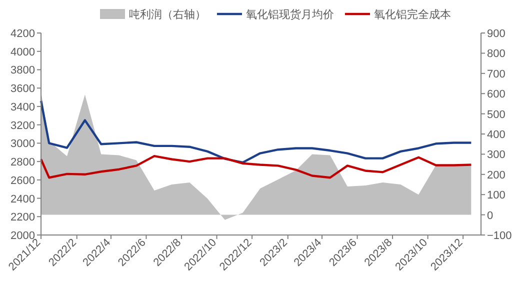 The image size is (522, 295). I want to click on legend-label: 吨利润（右轴）, so click(167, 14).